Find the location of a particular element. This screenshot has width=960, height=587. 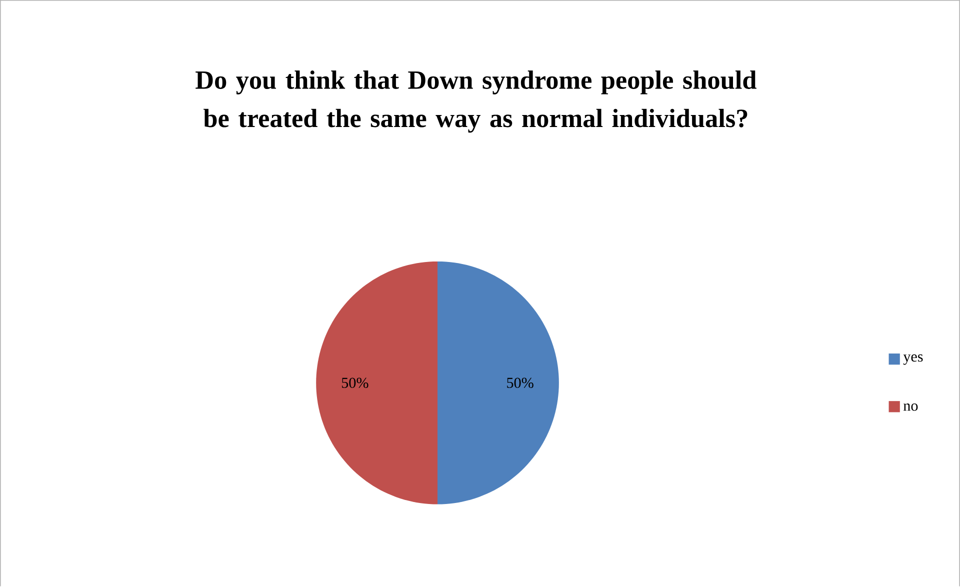

legend-label: yes is located at coordinates (913, 359).